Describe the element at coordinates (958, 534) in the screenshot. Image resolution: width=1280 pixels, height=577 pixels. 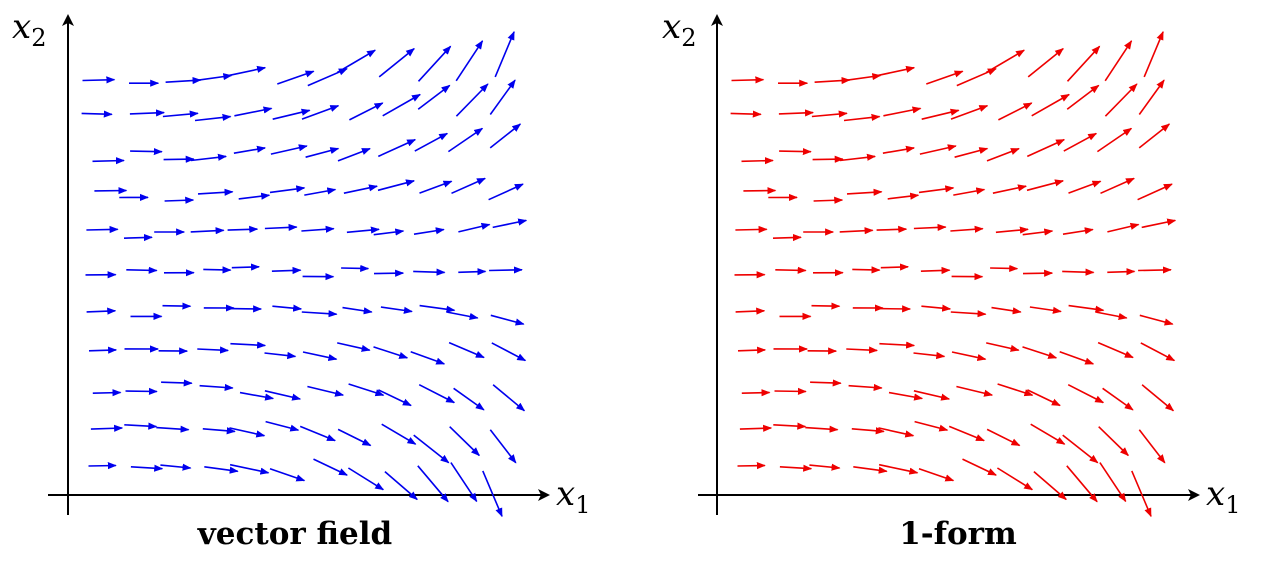
I see `panel-caption: 1-form` at that location.